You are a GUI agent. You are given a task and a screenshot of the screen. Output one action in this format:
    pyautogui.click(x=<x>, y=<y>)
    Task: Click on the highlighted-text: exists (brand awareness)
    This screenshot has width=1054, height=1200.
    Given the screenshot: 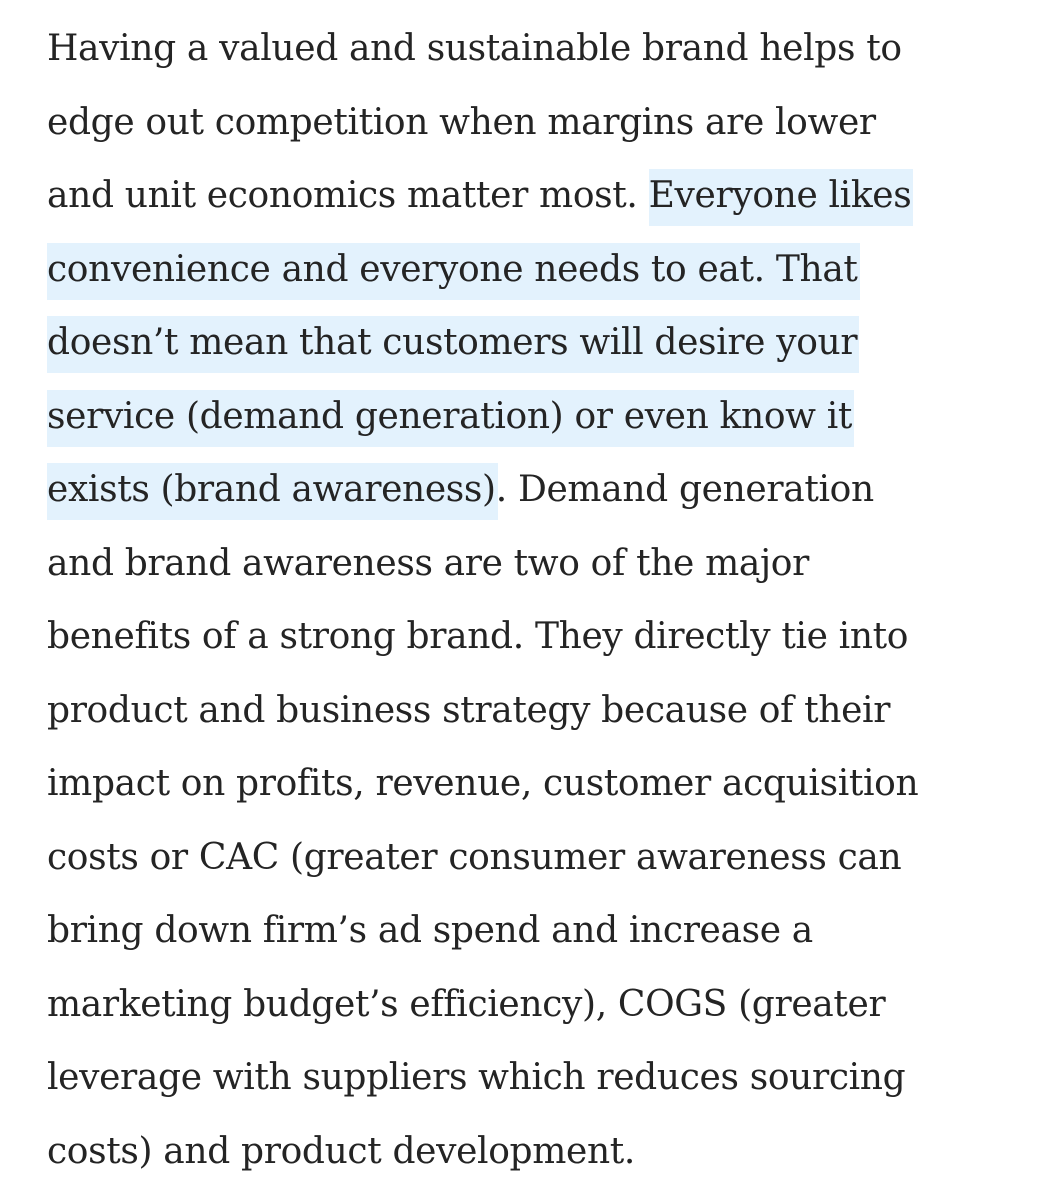 What is the action you would take?
    pyautogui.click(x=272, y=491)
    